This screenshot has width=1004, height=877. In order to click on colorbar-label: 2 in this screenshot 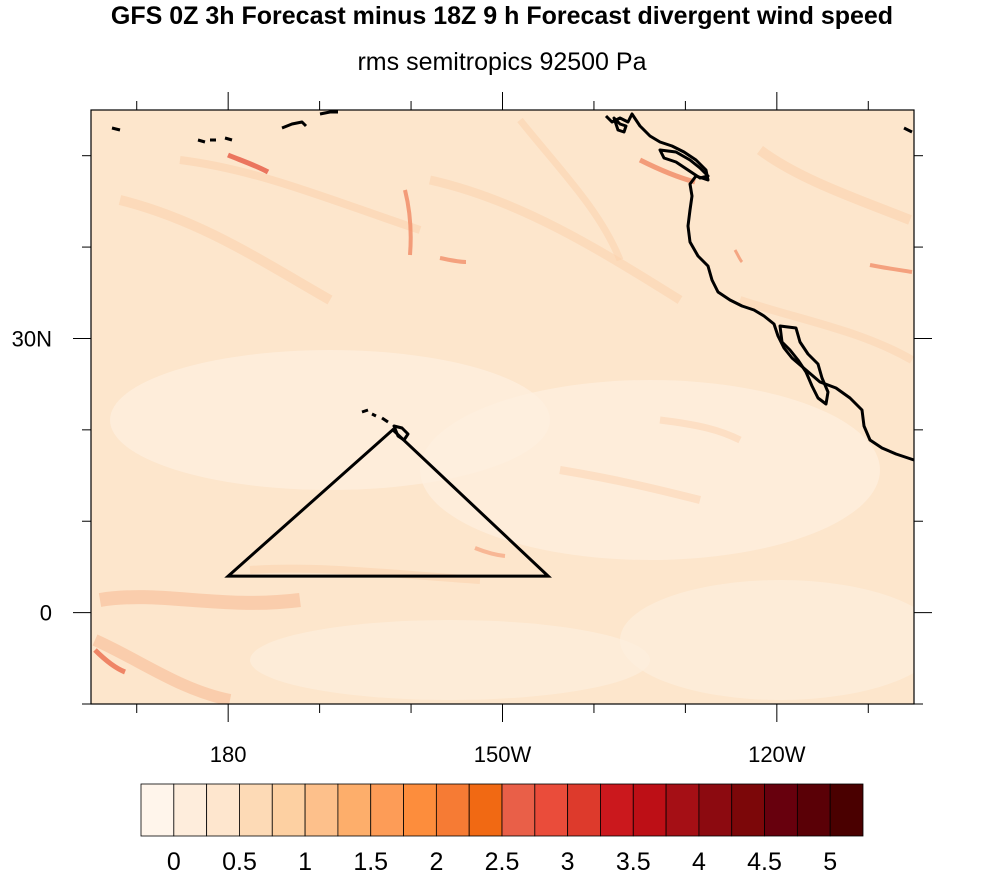, I will do `click(436, 862)`.